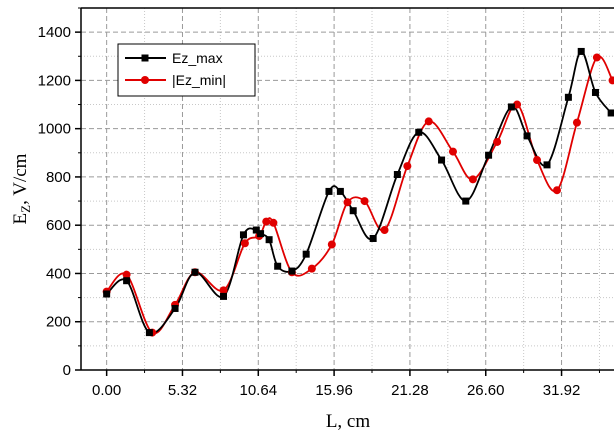  Describe the element at coordinates (348, 421) in the screenshot. I see `x-axis-title: L, cm` at that location.